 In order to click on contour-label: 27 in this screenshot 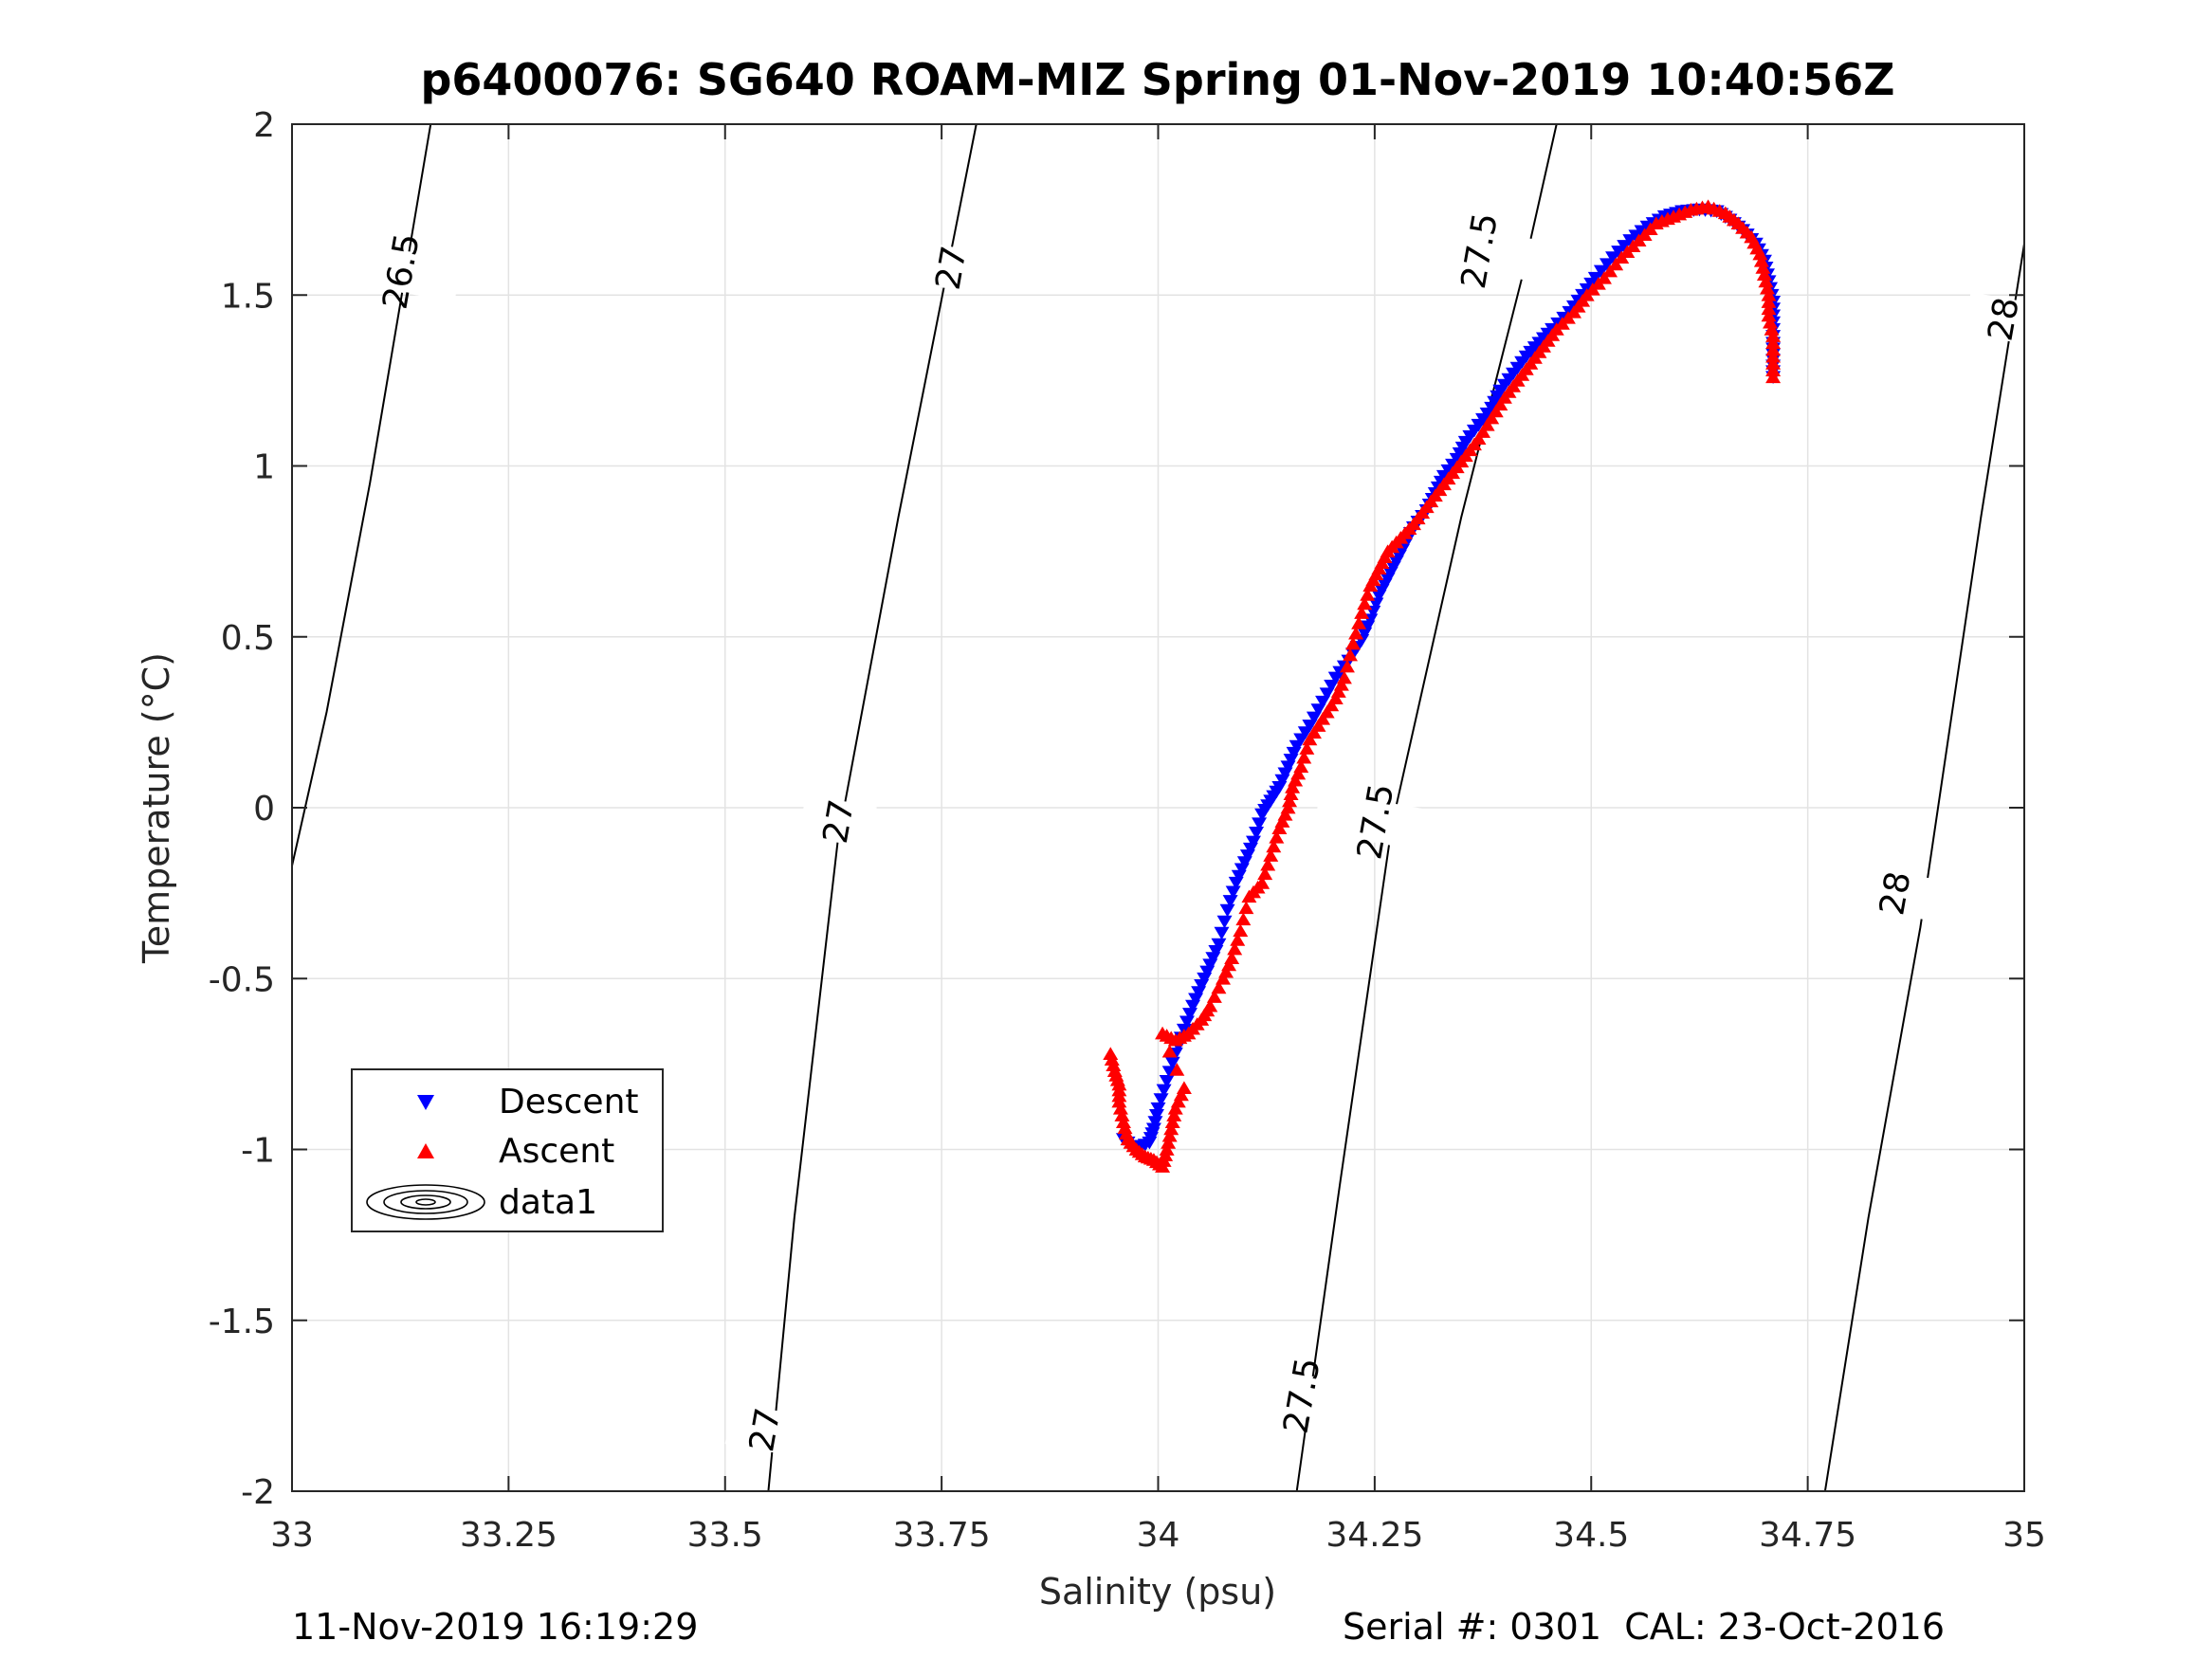, I will do `click(952, 268)`.